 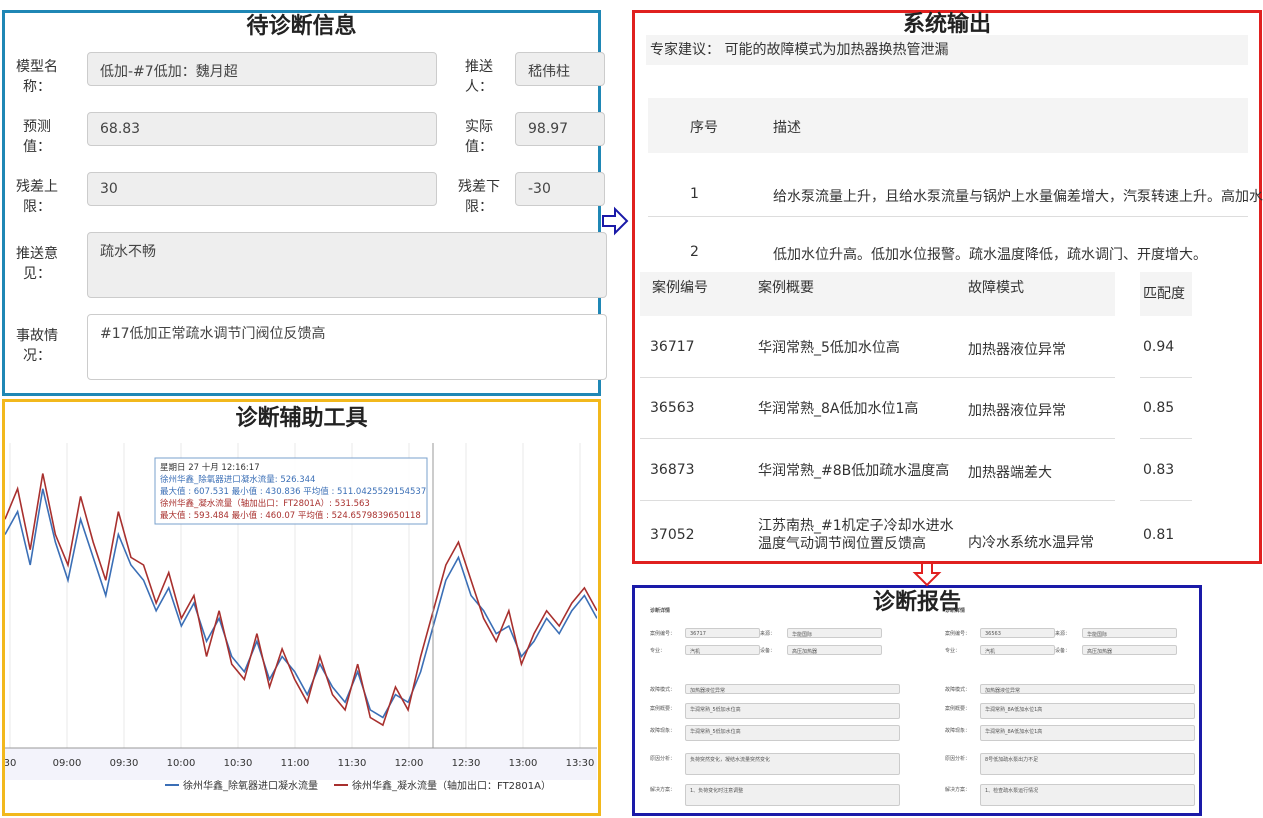 What do you see at coordinates (479, 137) in the screenshot?
I see `field-label: 实际值：` at bounding box center [479, 137].